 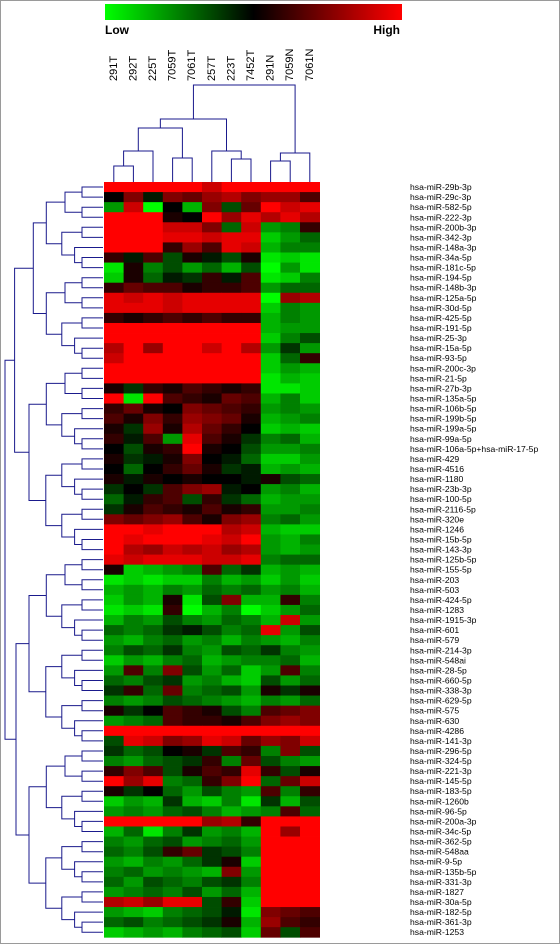 I want to click on row-label: hsa-miR-15a-5p, so click(x=441, y=348).